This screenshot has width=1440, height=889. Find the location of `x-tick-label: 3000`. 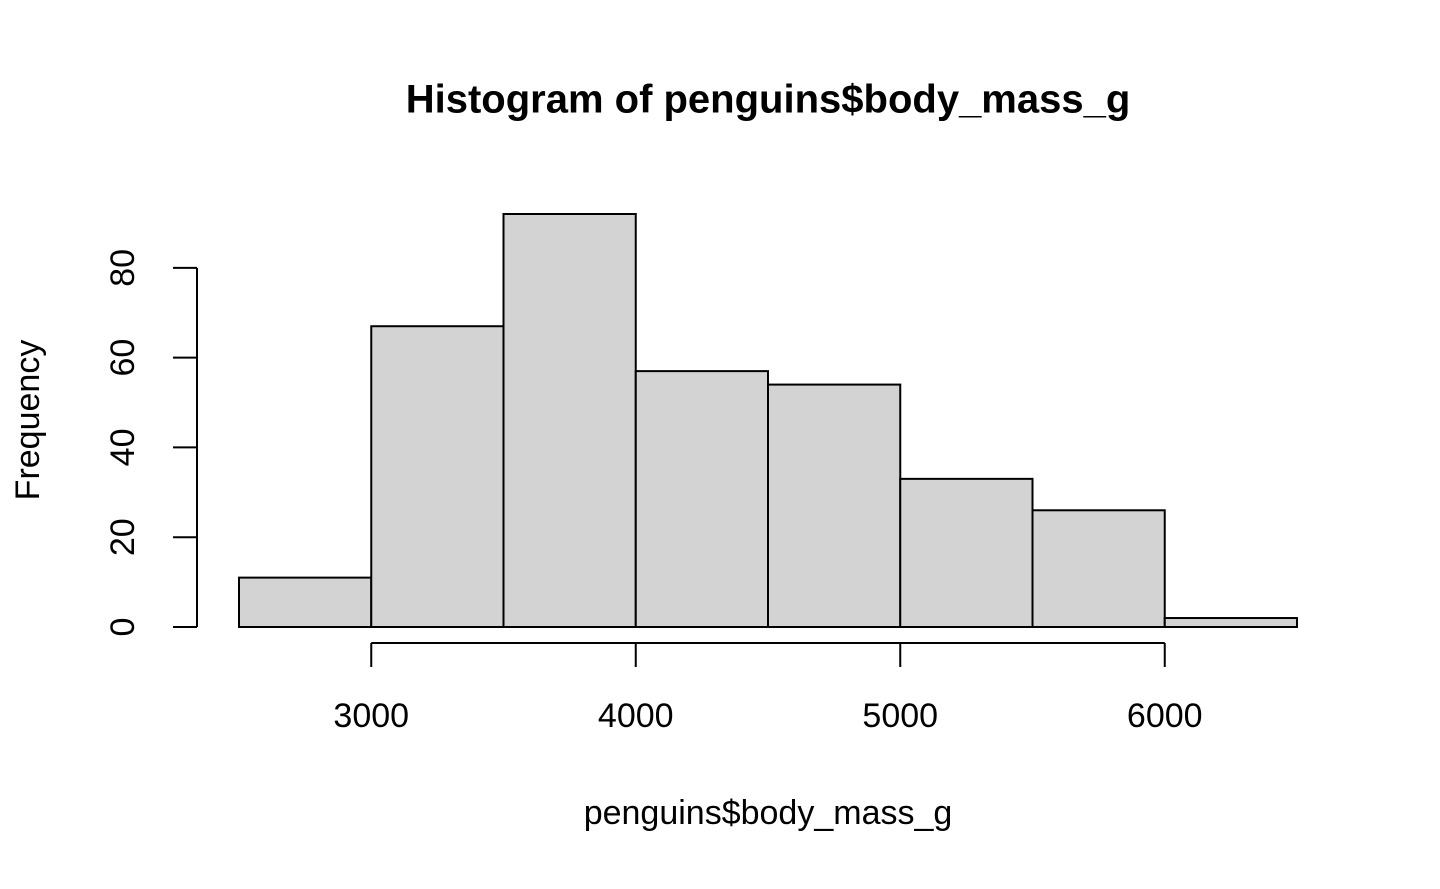

x-tick-label: 3000 is located at coordinates (371, 716).